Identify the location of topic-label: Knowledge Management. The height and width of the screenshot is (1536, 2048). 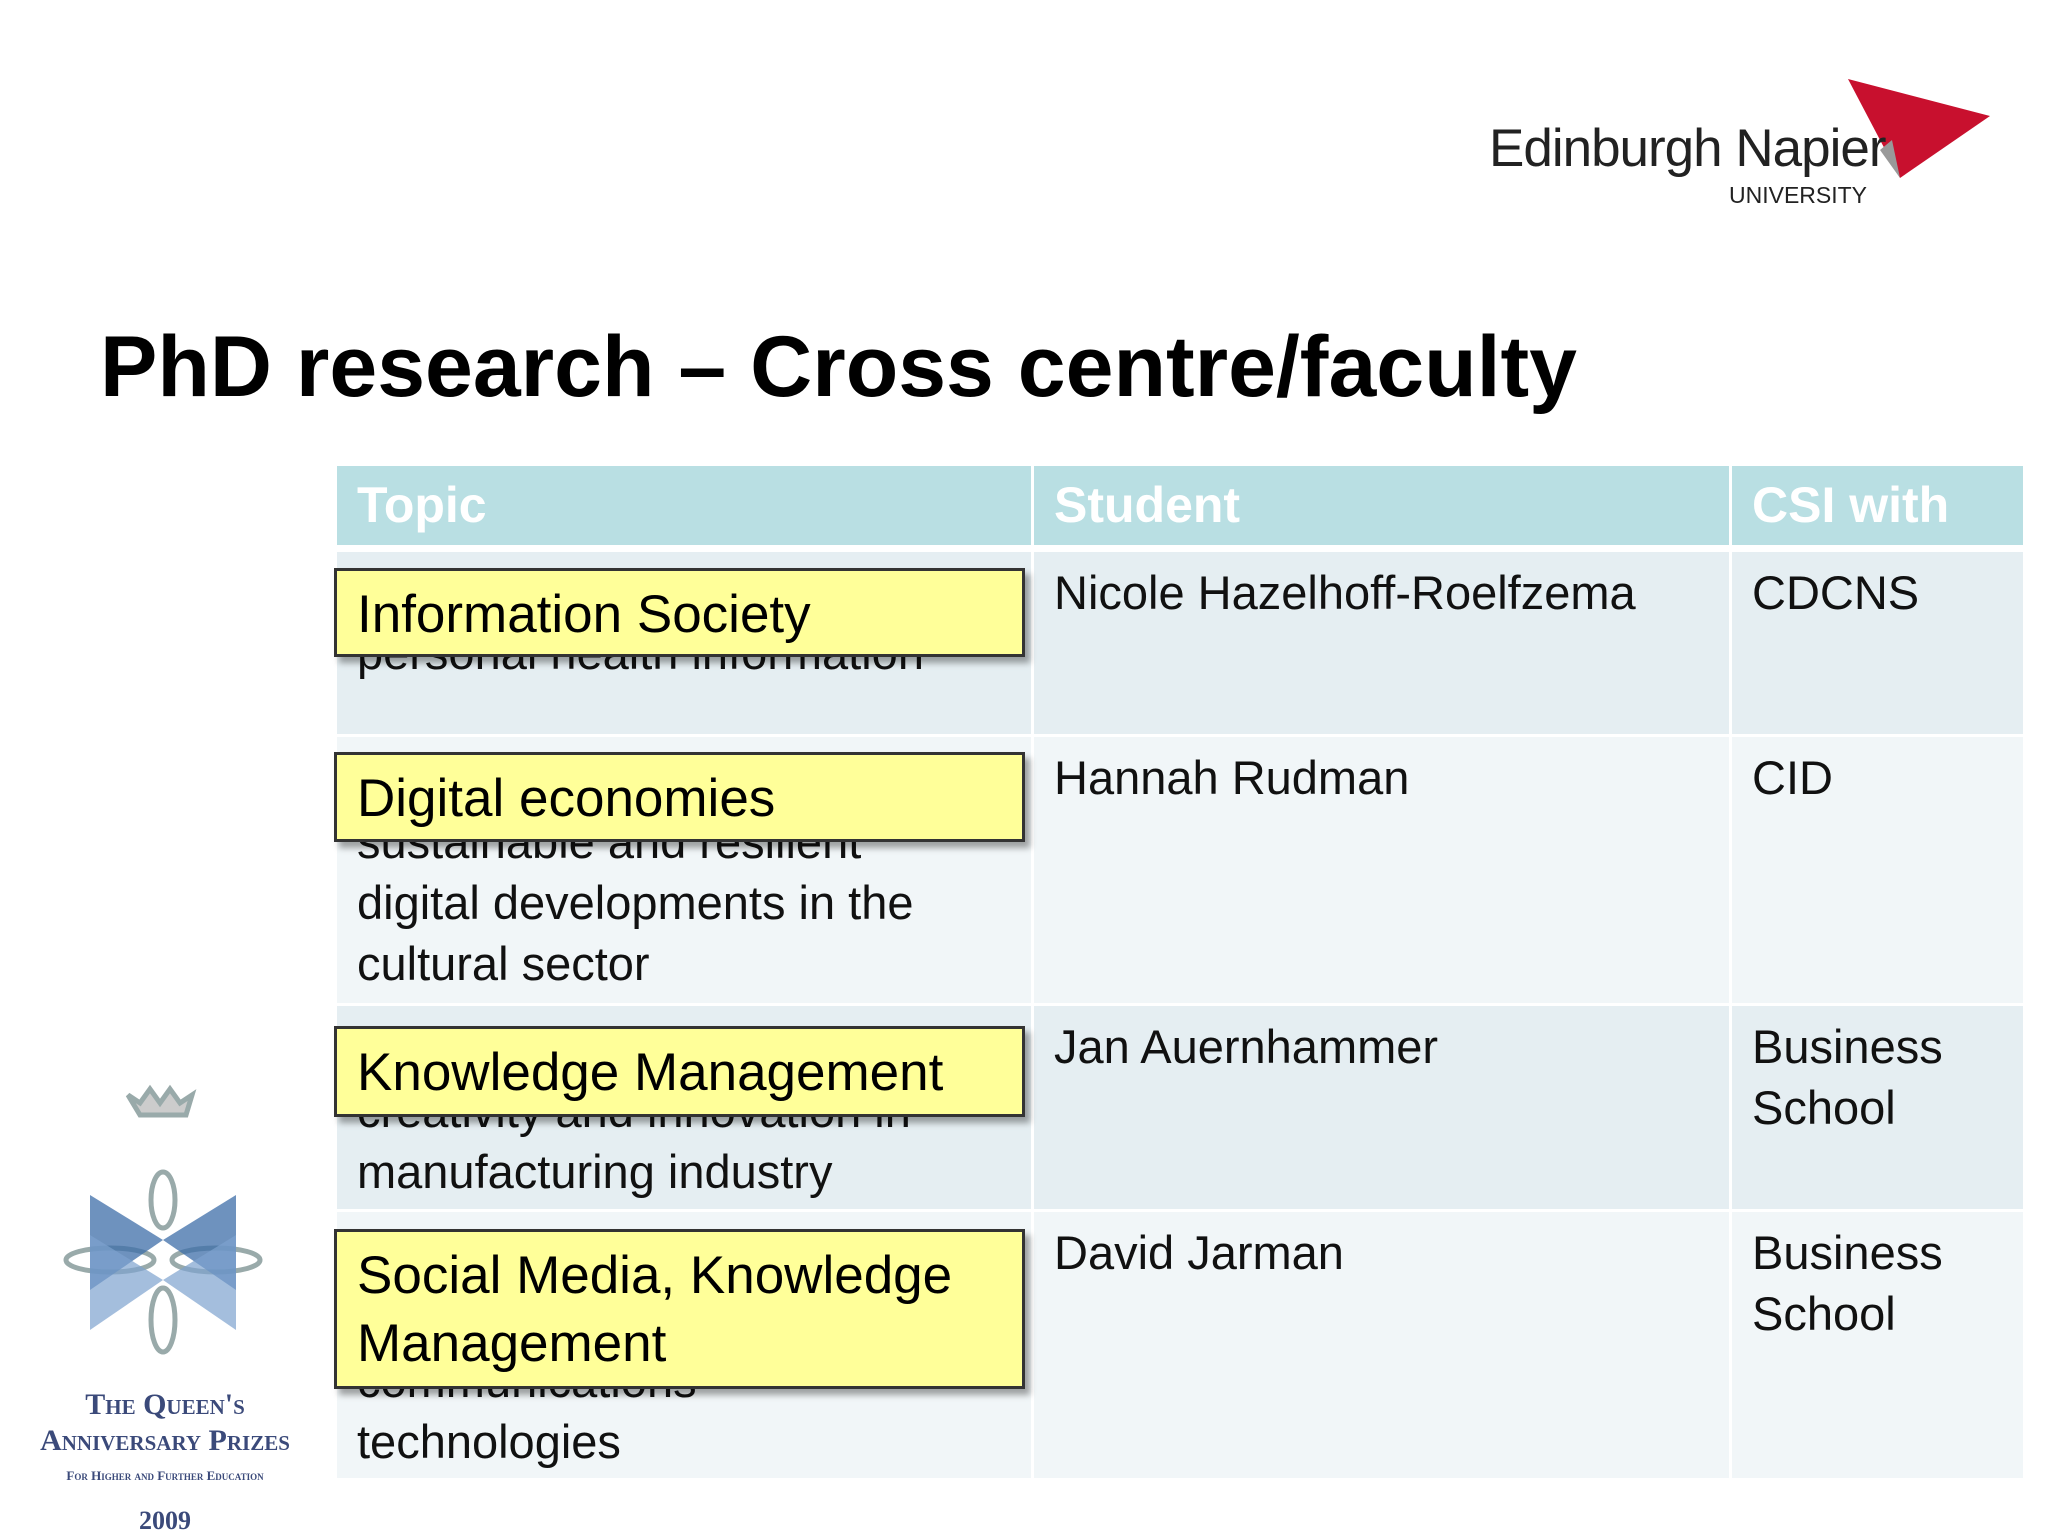
(679, 1071).